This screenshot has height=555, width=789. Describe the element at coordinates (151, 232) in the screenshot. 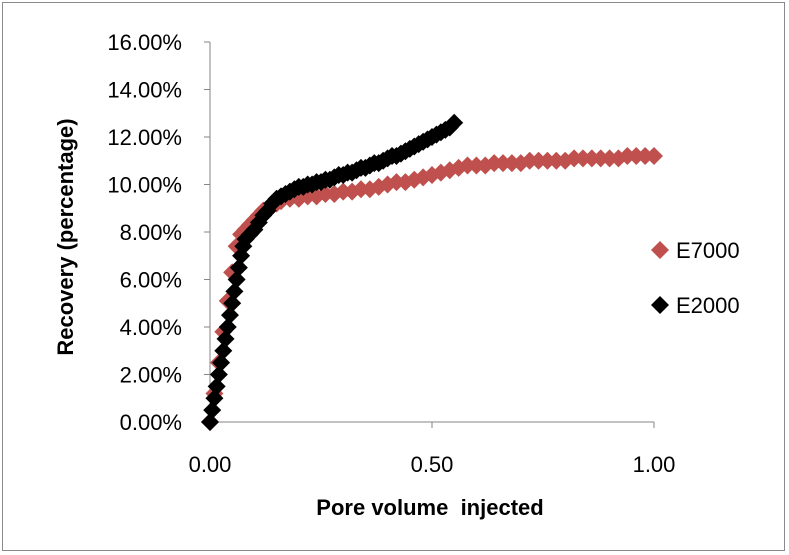

I see `y-tick-label: 8.00%` at that location.